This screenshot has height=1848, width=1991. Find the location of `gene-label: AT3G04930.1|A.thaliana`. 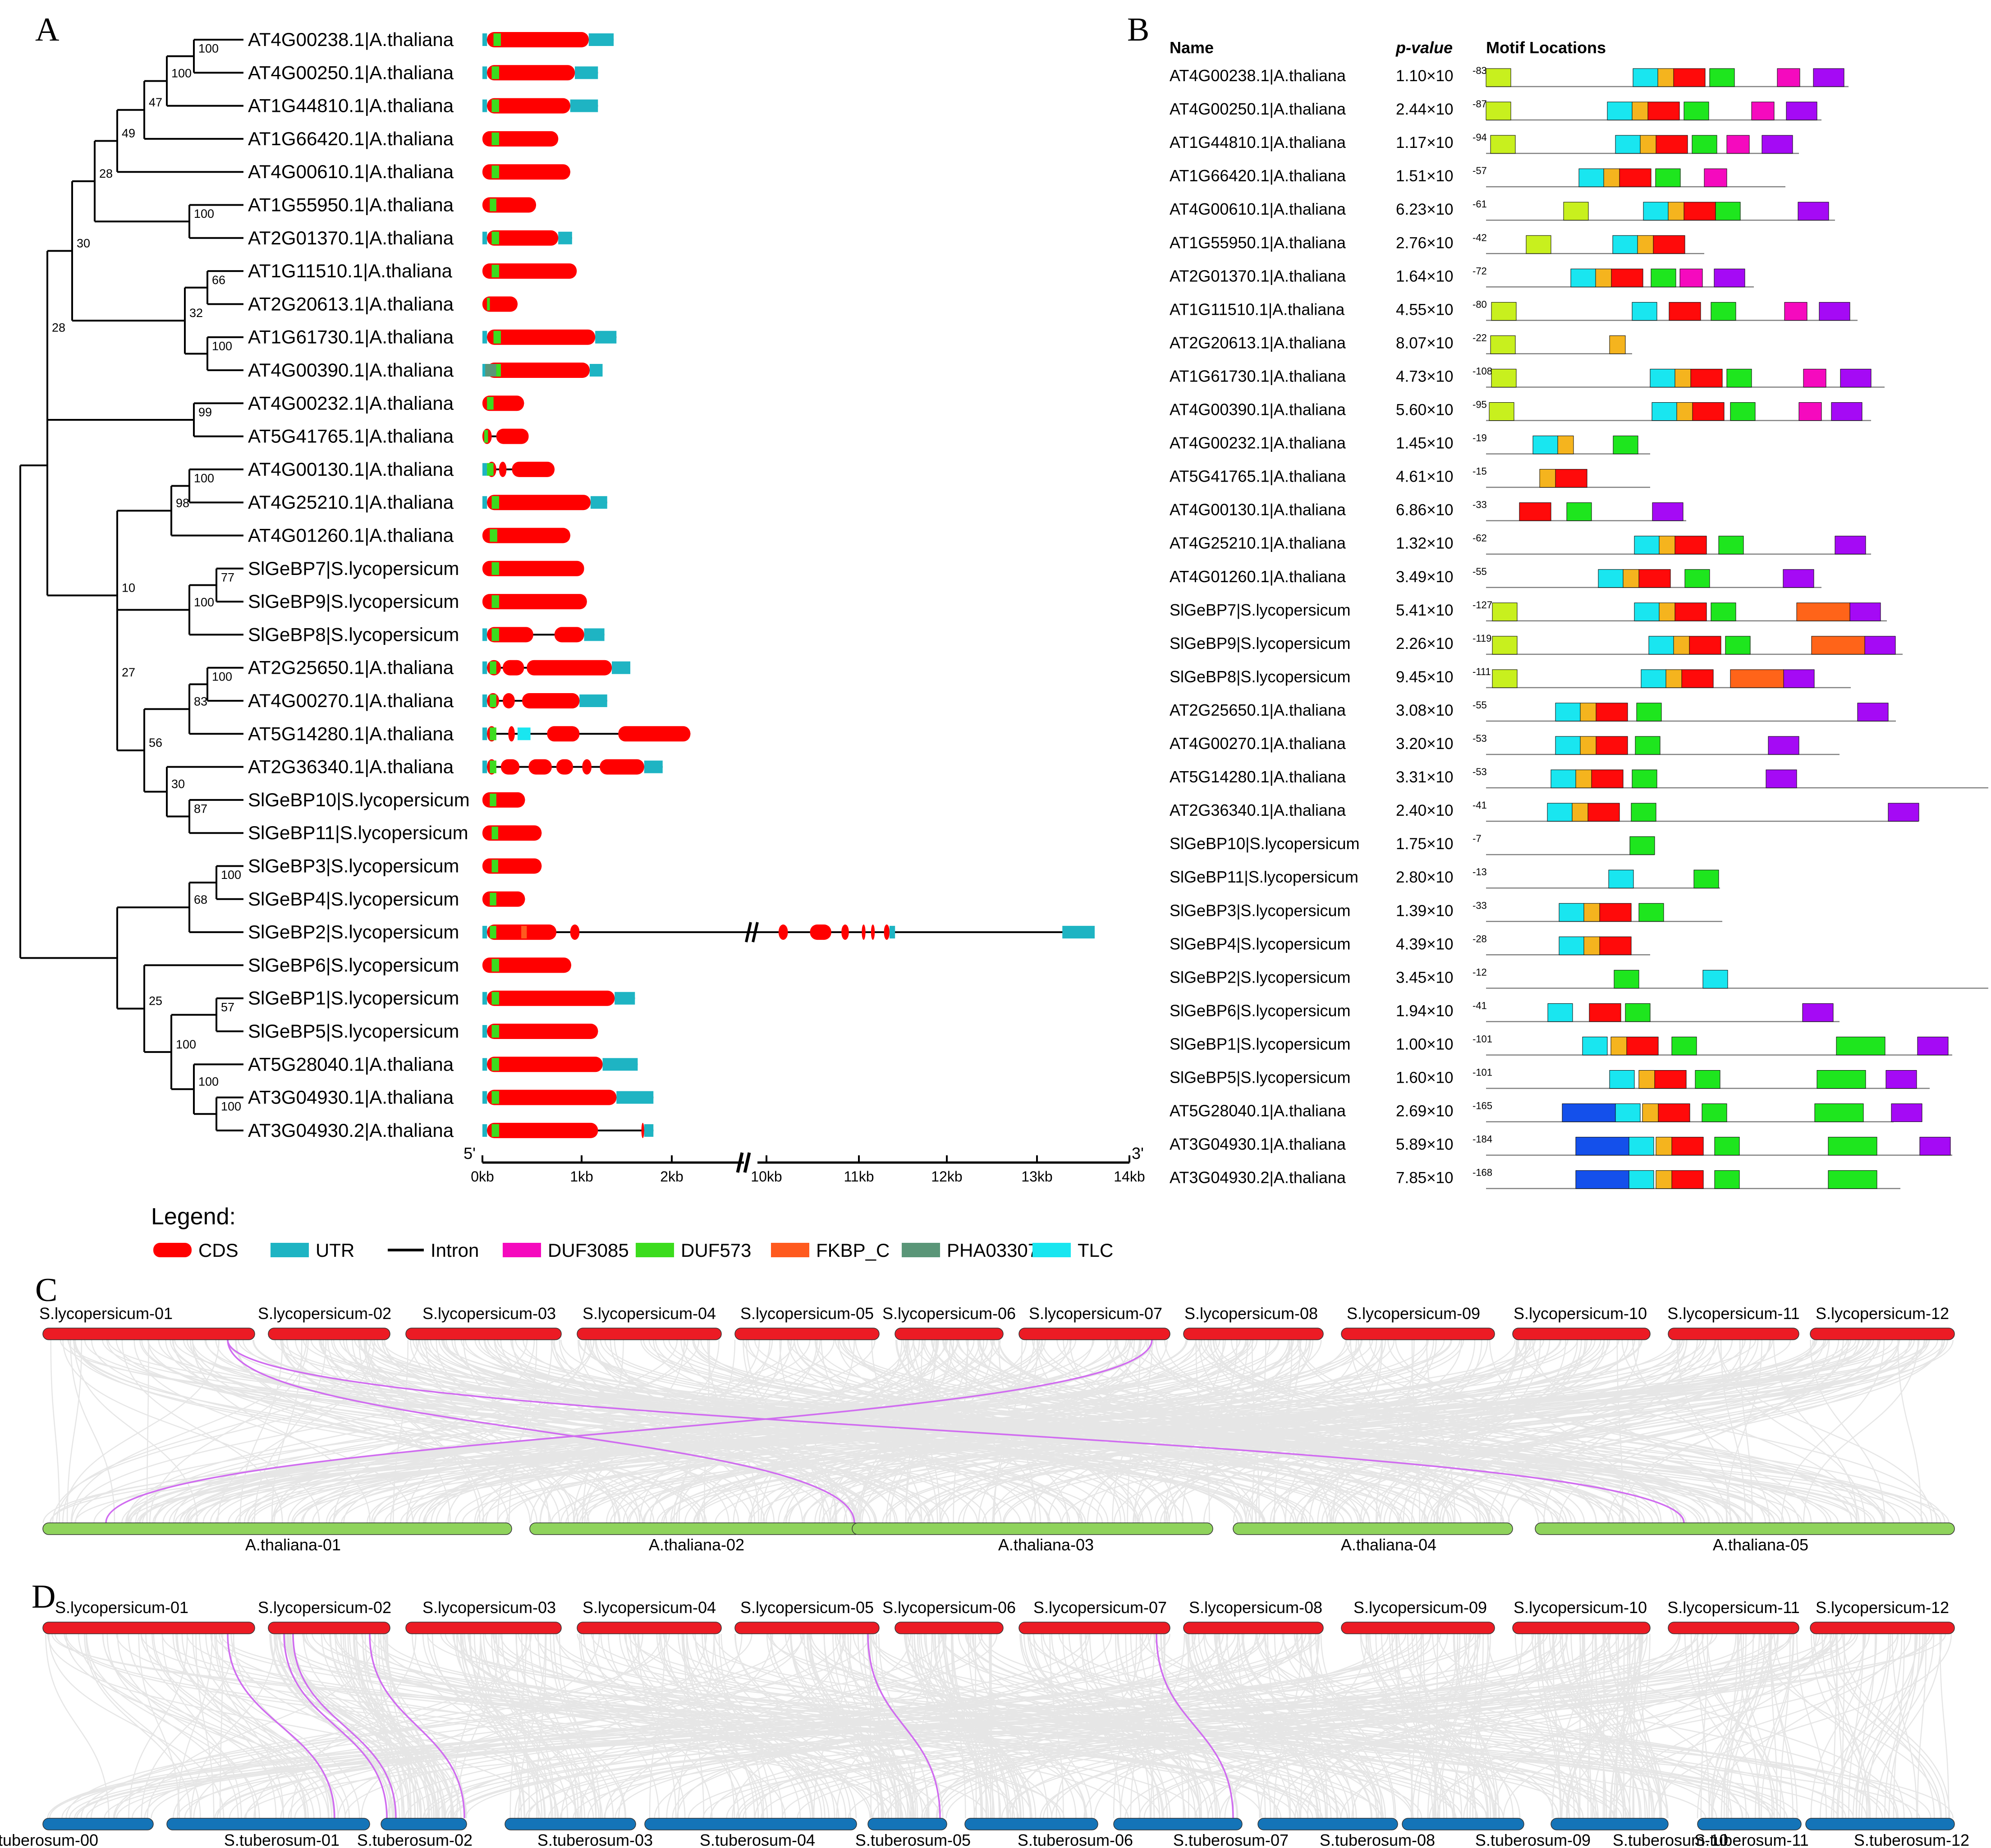

gene-label: AT3G04930.1|A.thaliana is located at coordinates (351, 1098).